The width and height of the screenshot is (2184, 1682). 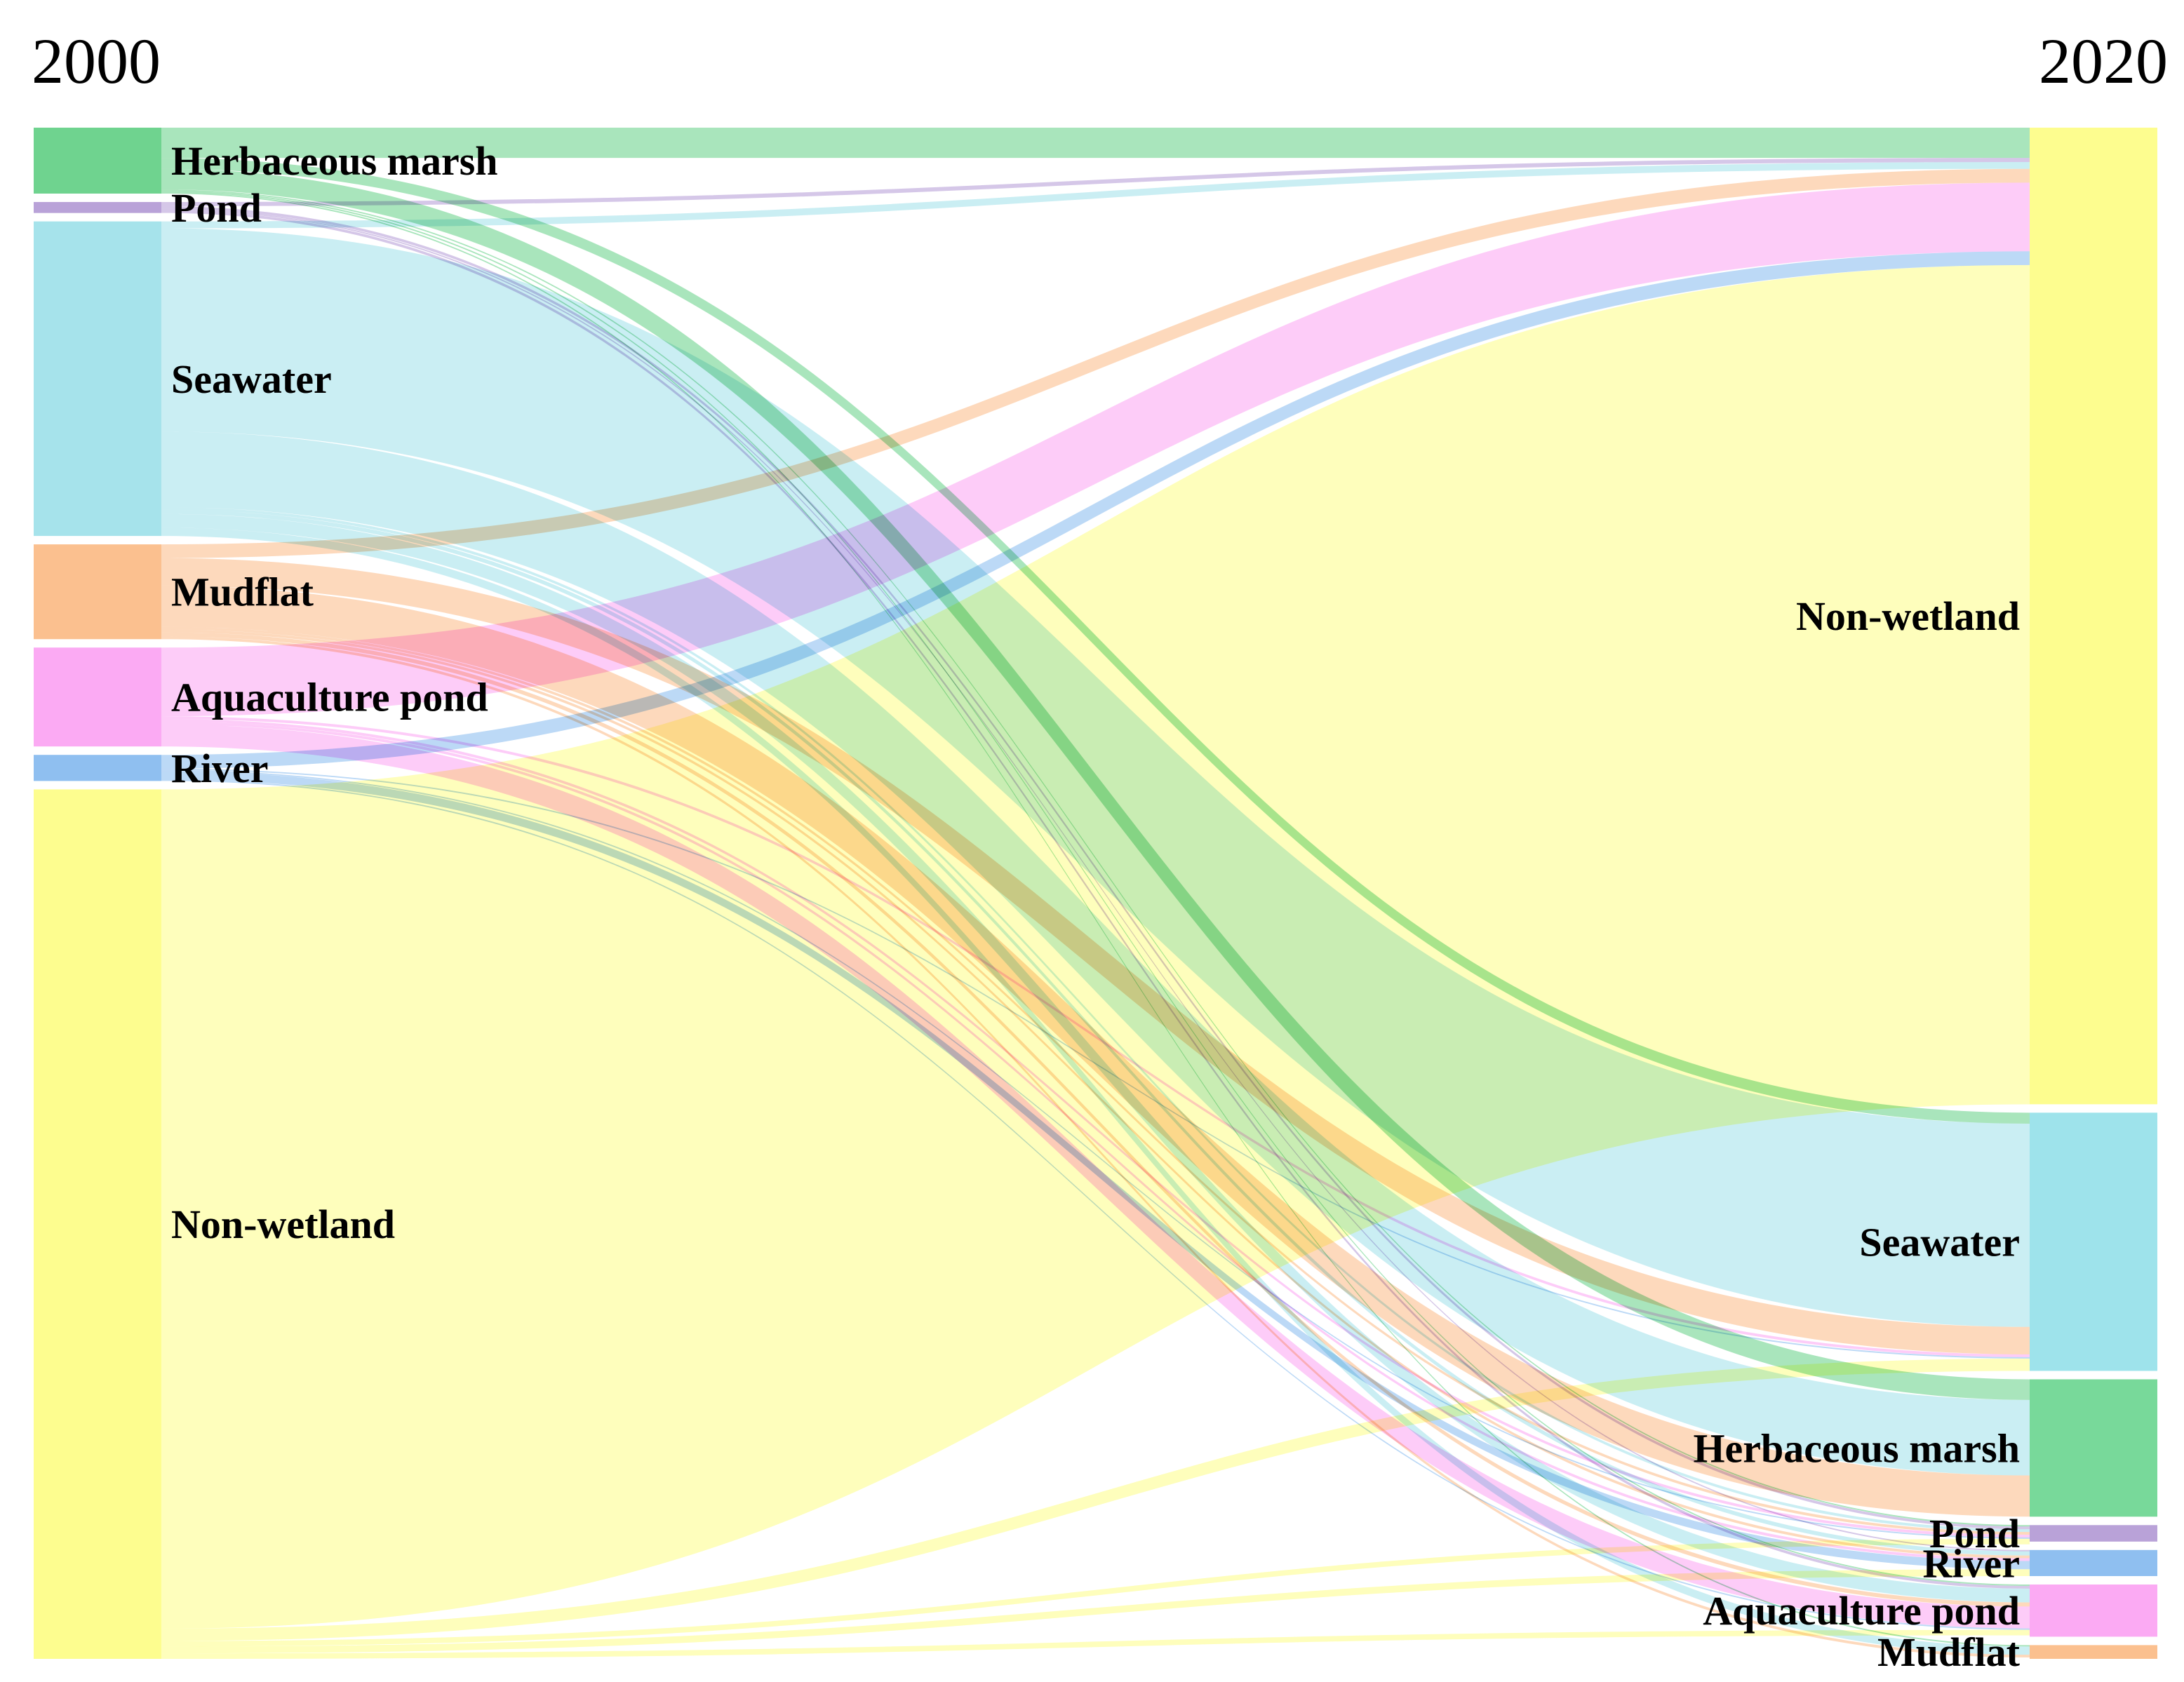 What do you see at coordinates (2103, 61) in the screenshot?
I see `right-year-label: 2020` at bounding box center [2103, 61].